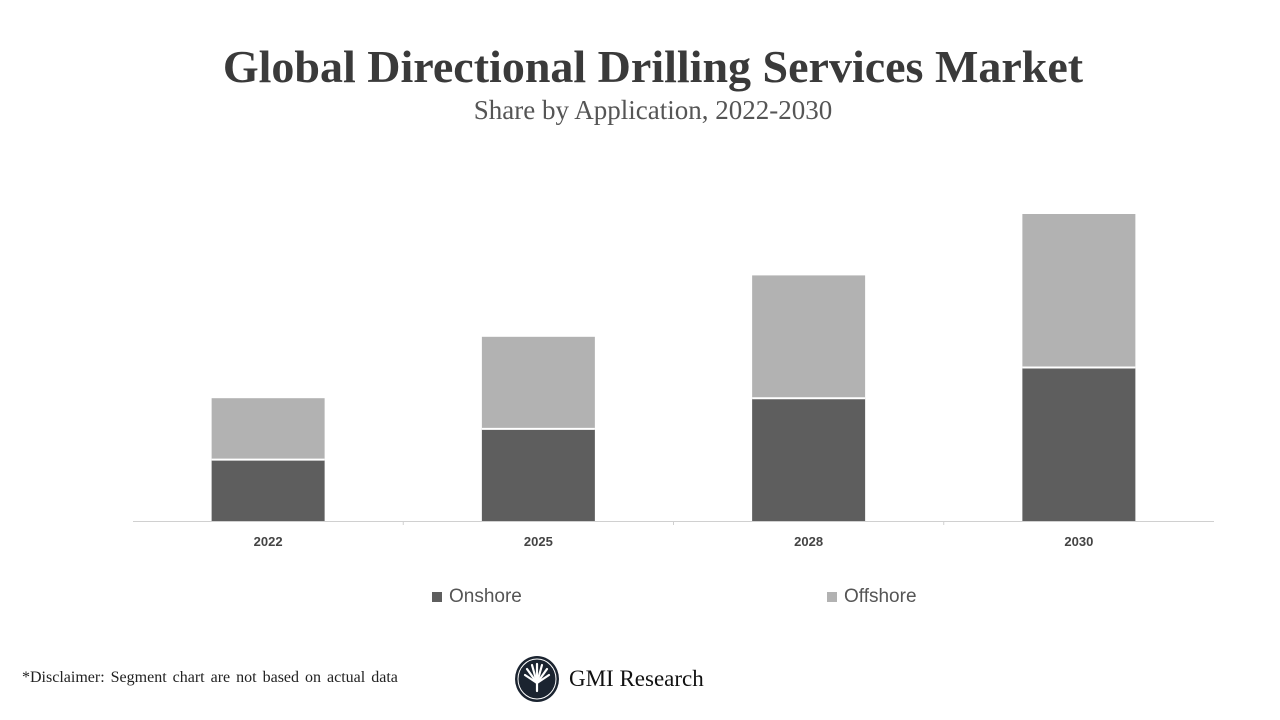  What do you see at coordinates (268, 429) in the screenshot?
I see `bar-offshore-2022` at bounding box center [268, 429].